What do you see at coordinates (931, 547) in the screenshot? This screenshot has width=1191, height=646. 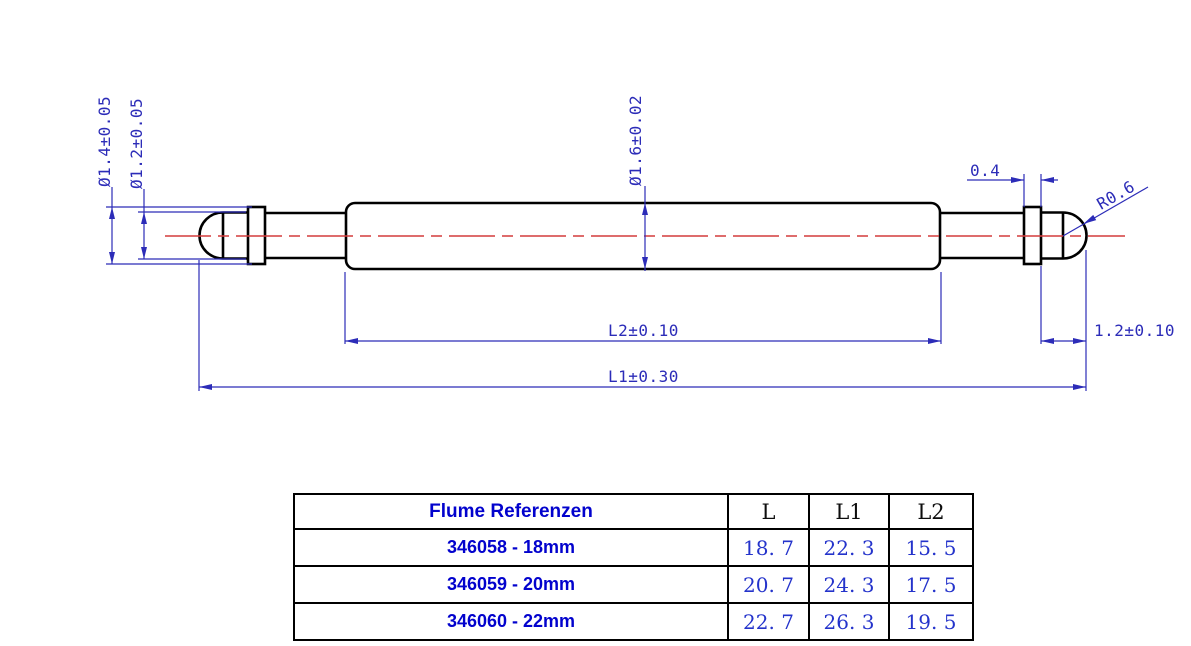 I see `value-l2: 15. 5` at bounding box center [931, 547].